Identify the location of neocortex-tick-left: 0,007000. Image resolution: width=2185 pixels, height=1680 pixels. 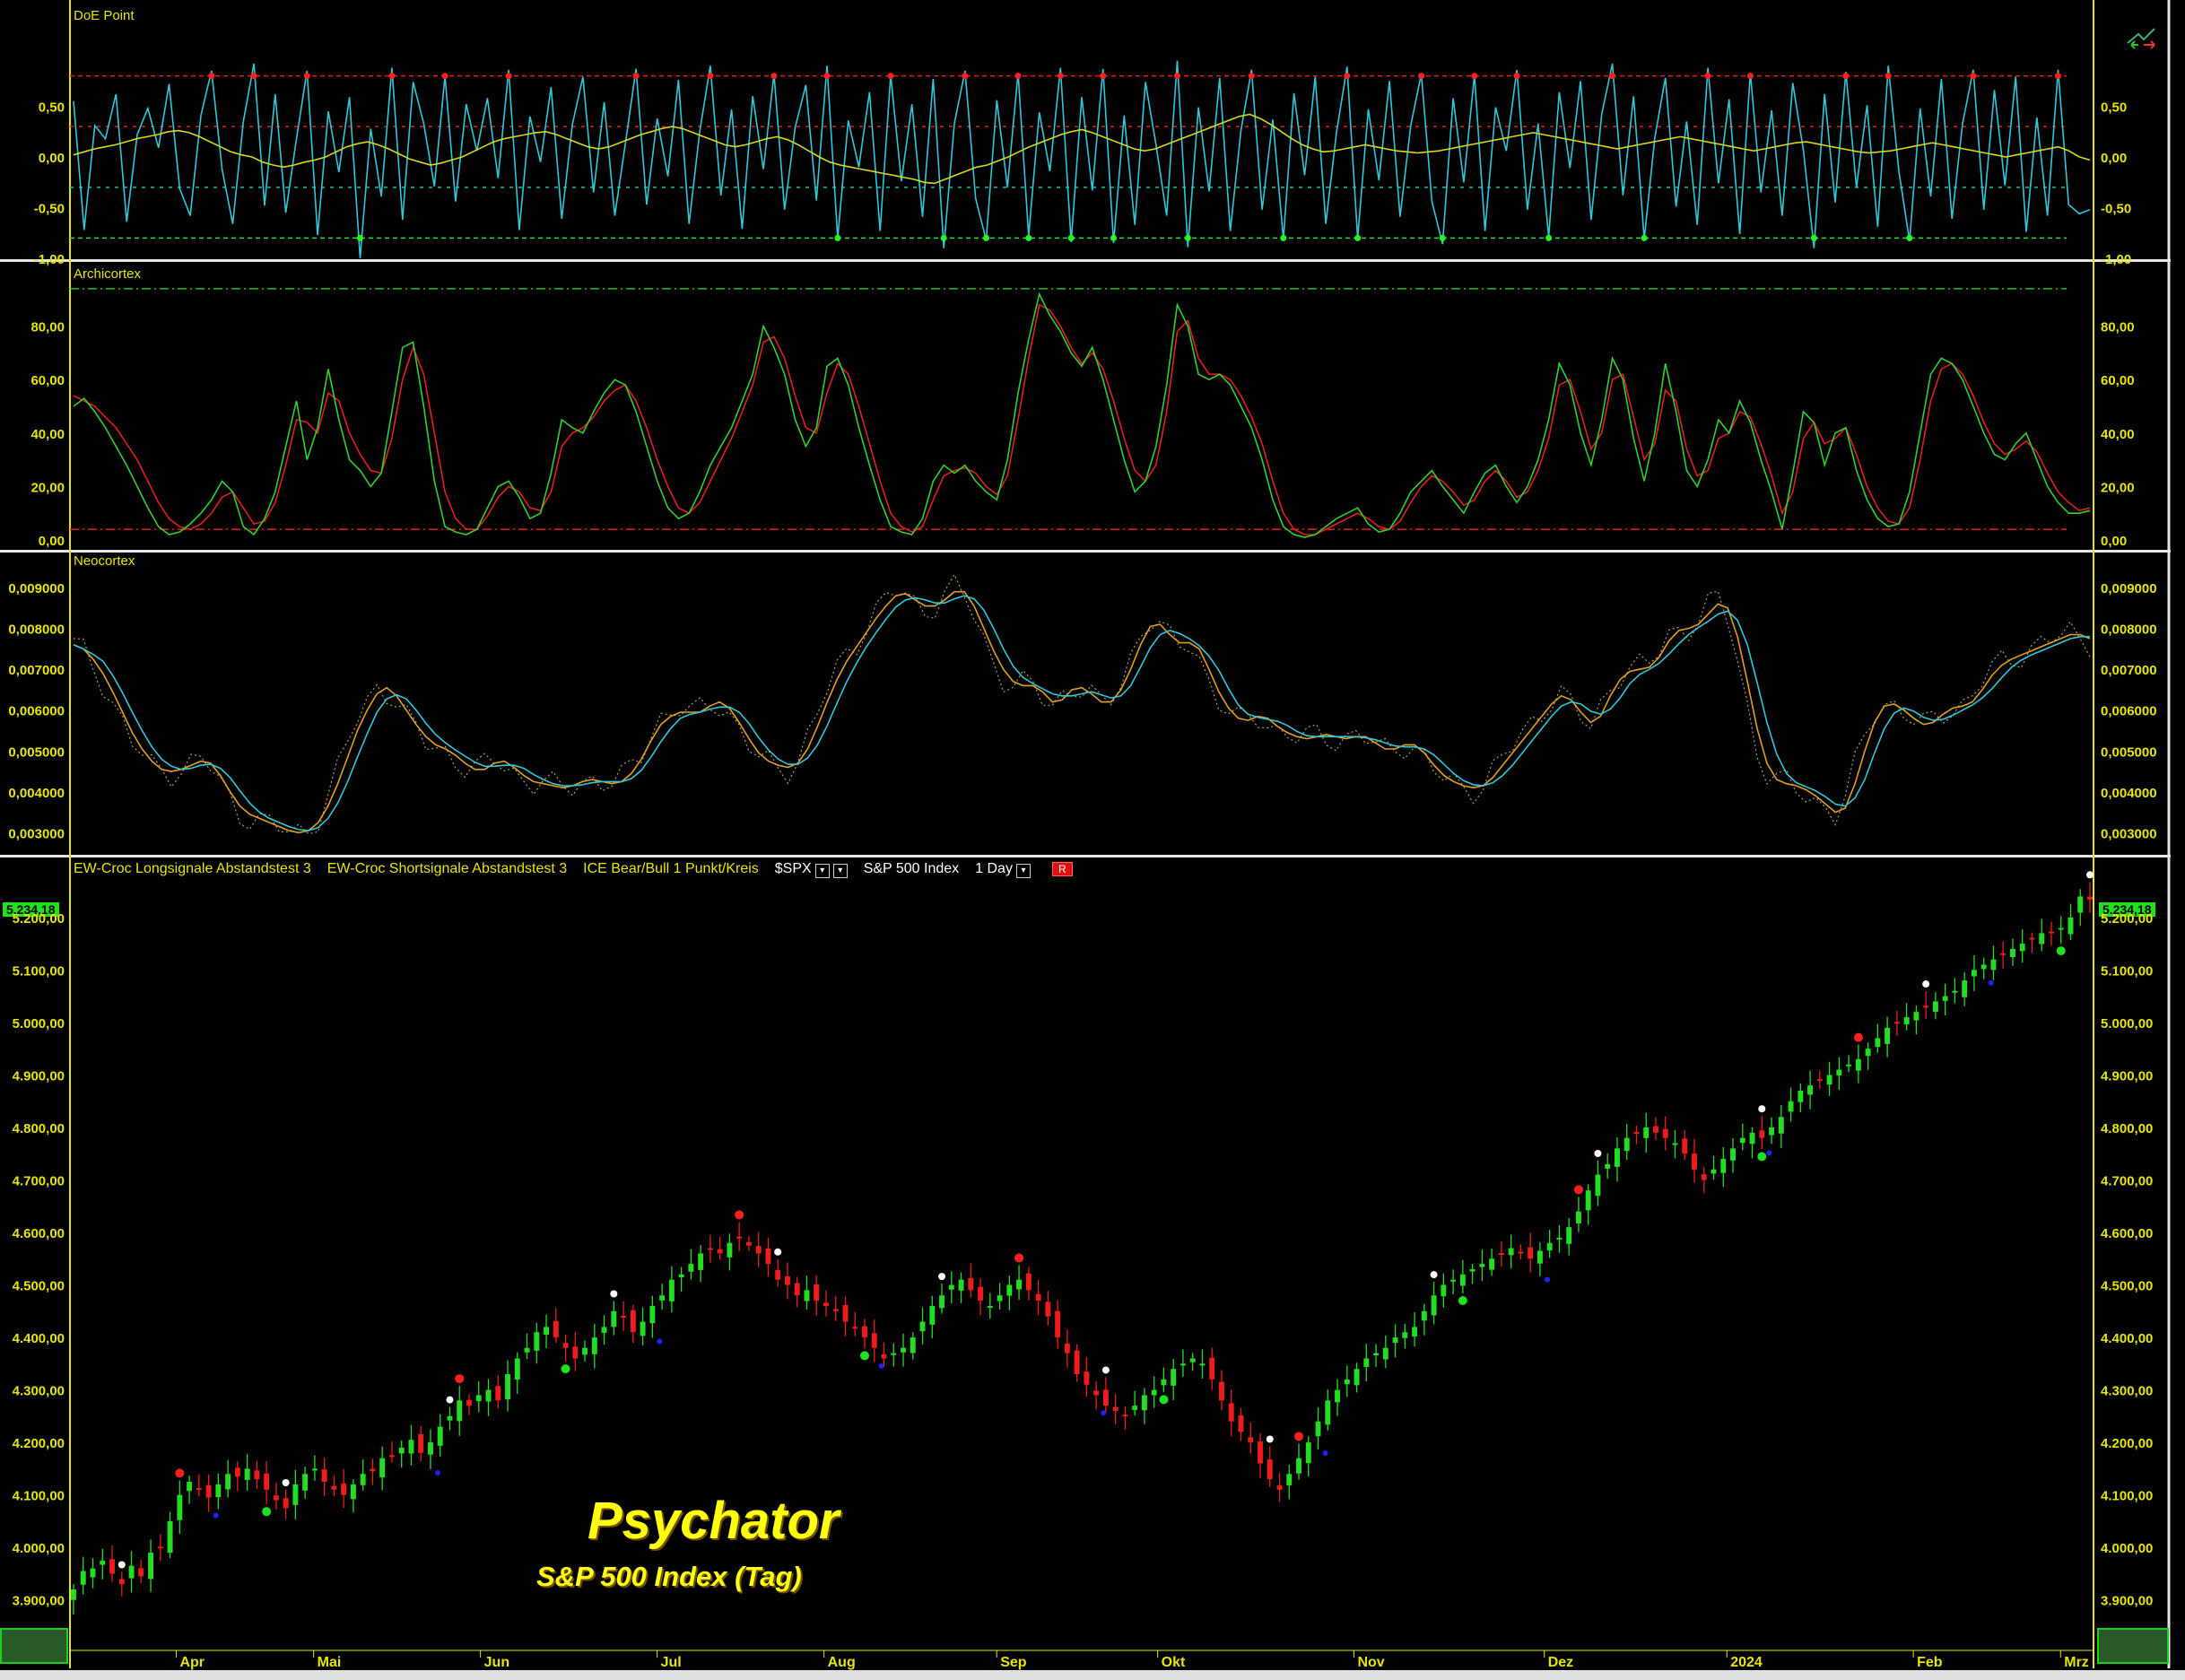
(37, 671).